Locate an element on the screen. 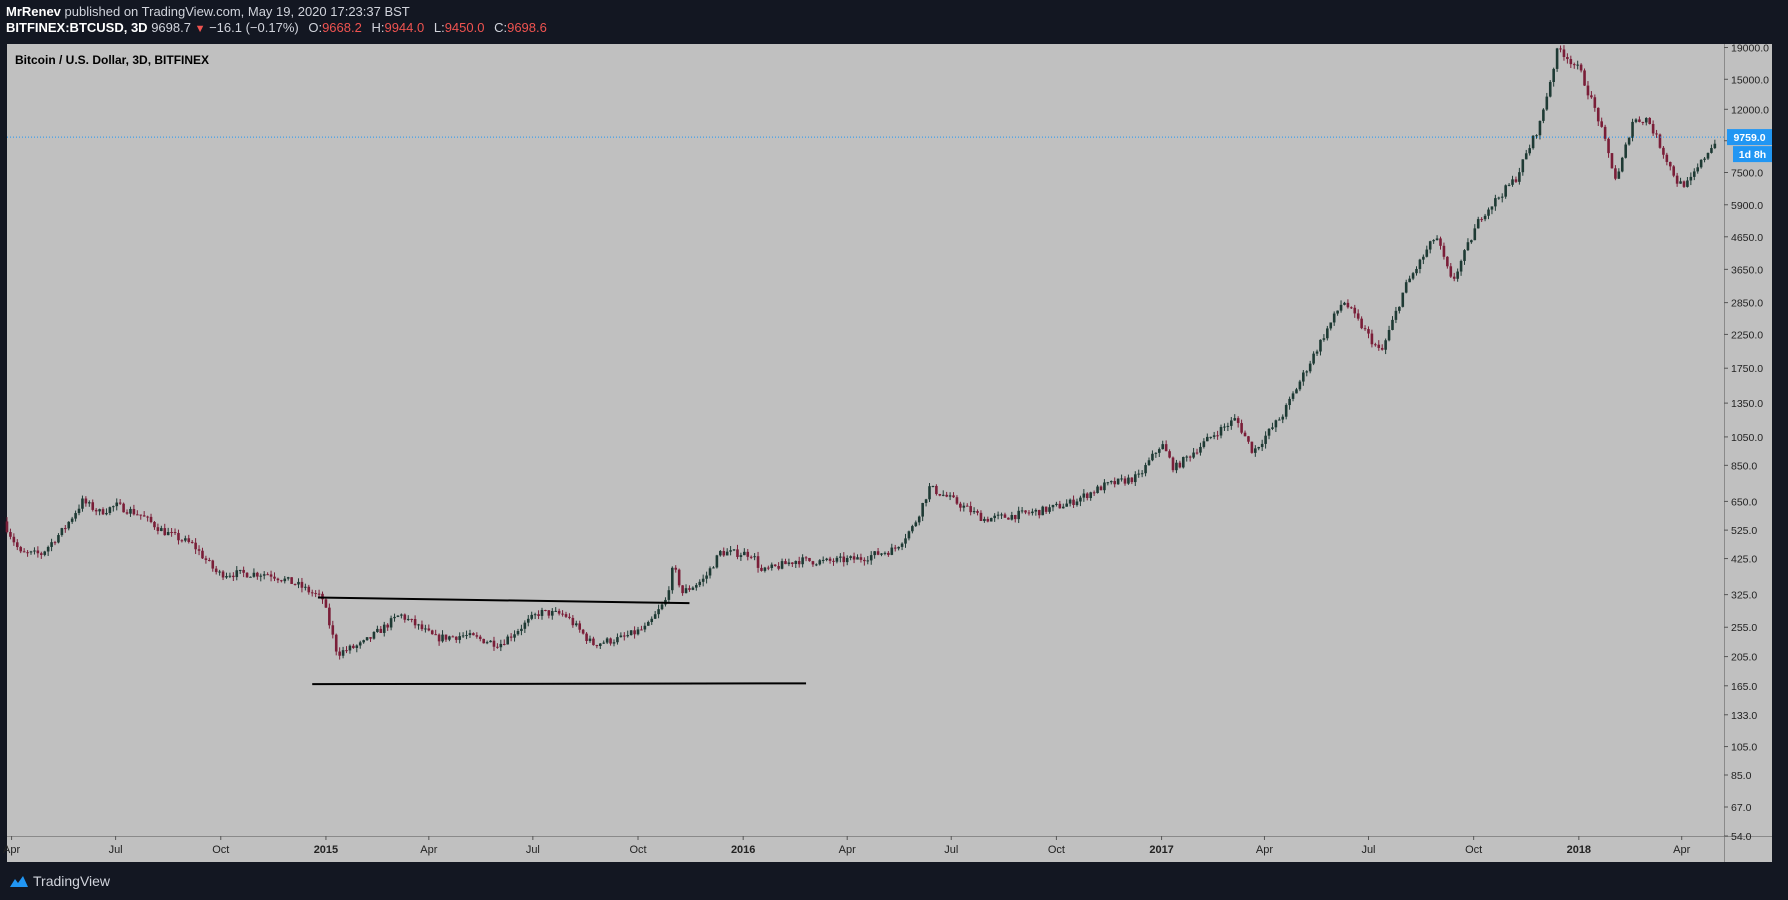 This screenshot has height=900, width=1788. x-tick-label: Jul is located at coordinates (116, 850).